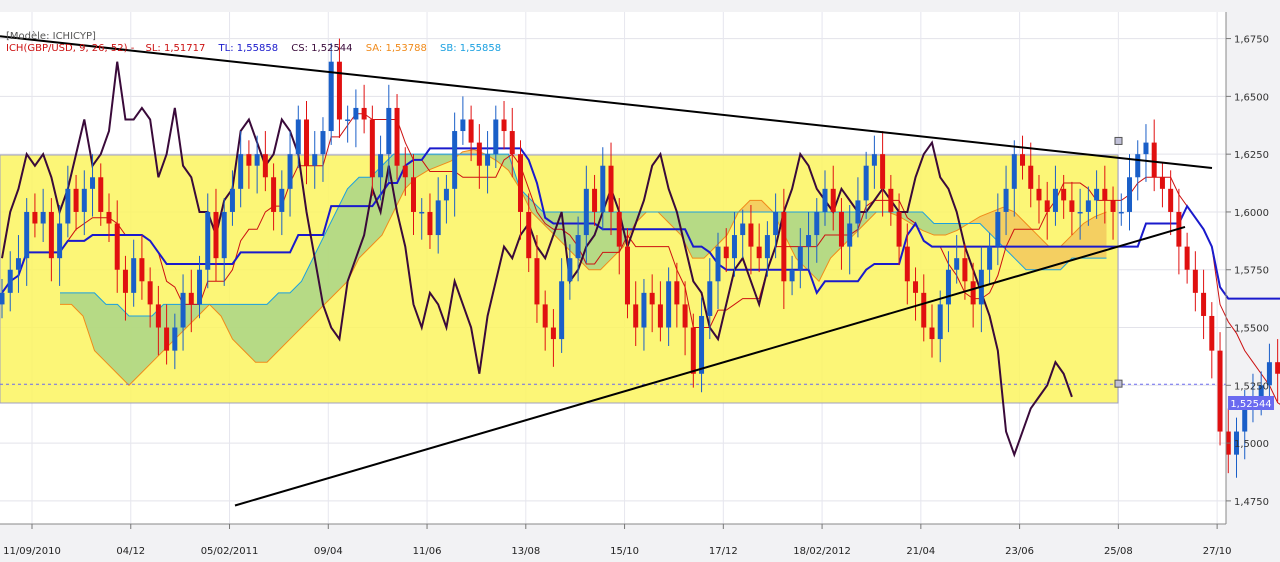  Describe the element at coordinates (1251, 97) in the screenshot. I see `y-tick-label: 1,6500` at that location.